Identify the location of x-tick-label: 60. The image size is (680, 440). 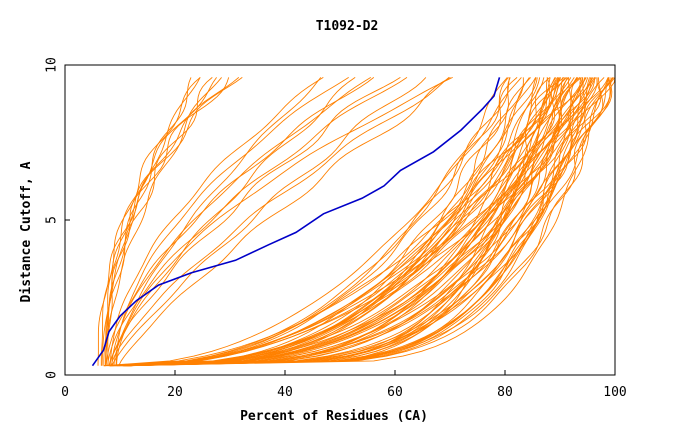
(395, 392).